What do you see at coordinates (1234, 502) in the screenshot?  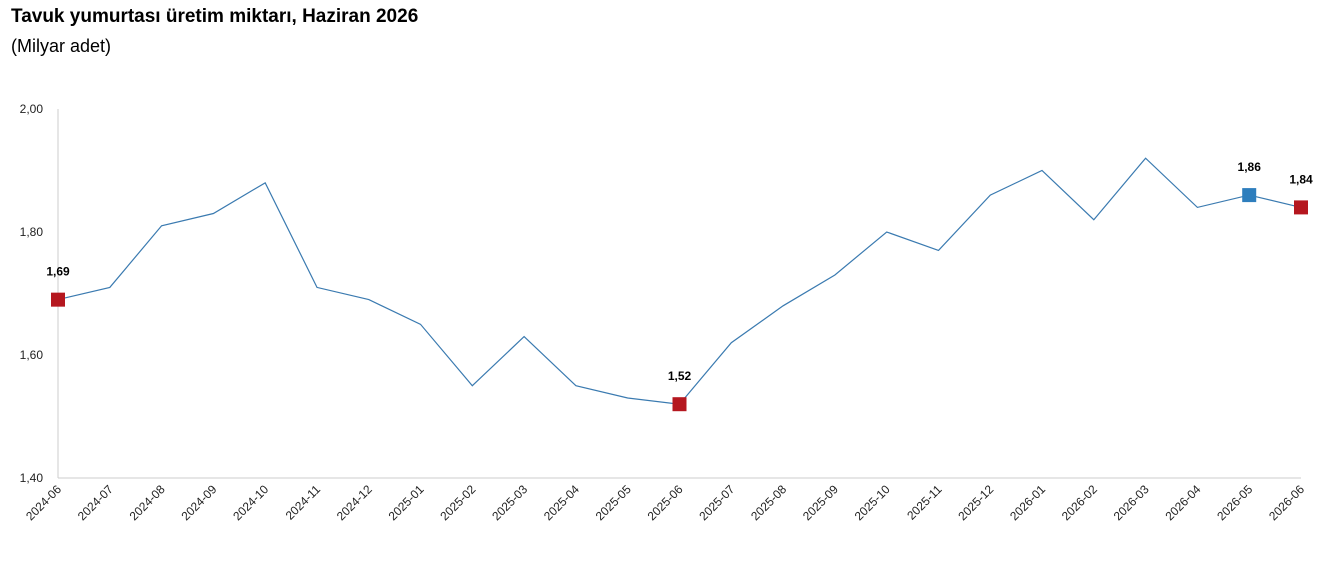 I see `x-tick-label: 2026-05` at bounding box center [1234, 502].